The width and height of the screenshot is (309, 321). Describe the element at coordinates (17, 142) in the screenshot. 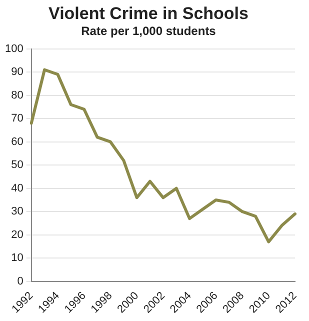

I see `y-tick-label: 60` at that location.